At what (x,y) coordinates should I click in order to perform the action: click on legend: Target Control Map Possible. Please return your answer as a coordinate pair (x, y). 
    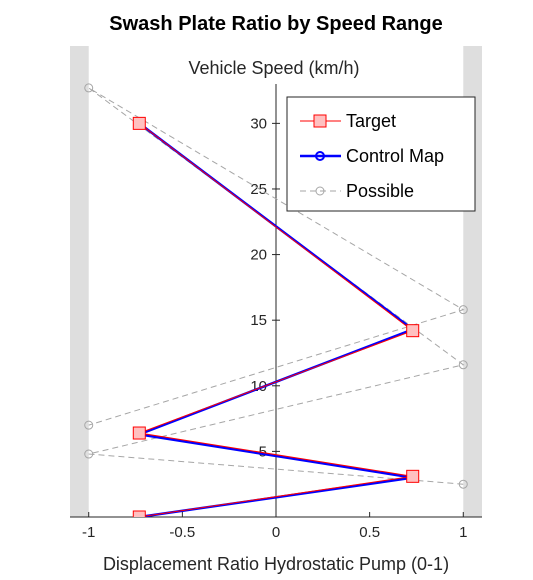
    Looking at the image, I should click on (381, 154).